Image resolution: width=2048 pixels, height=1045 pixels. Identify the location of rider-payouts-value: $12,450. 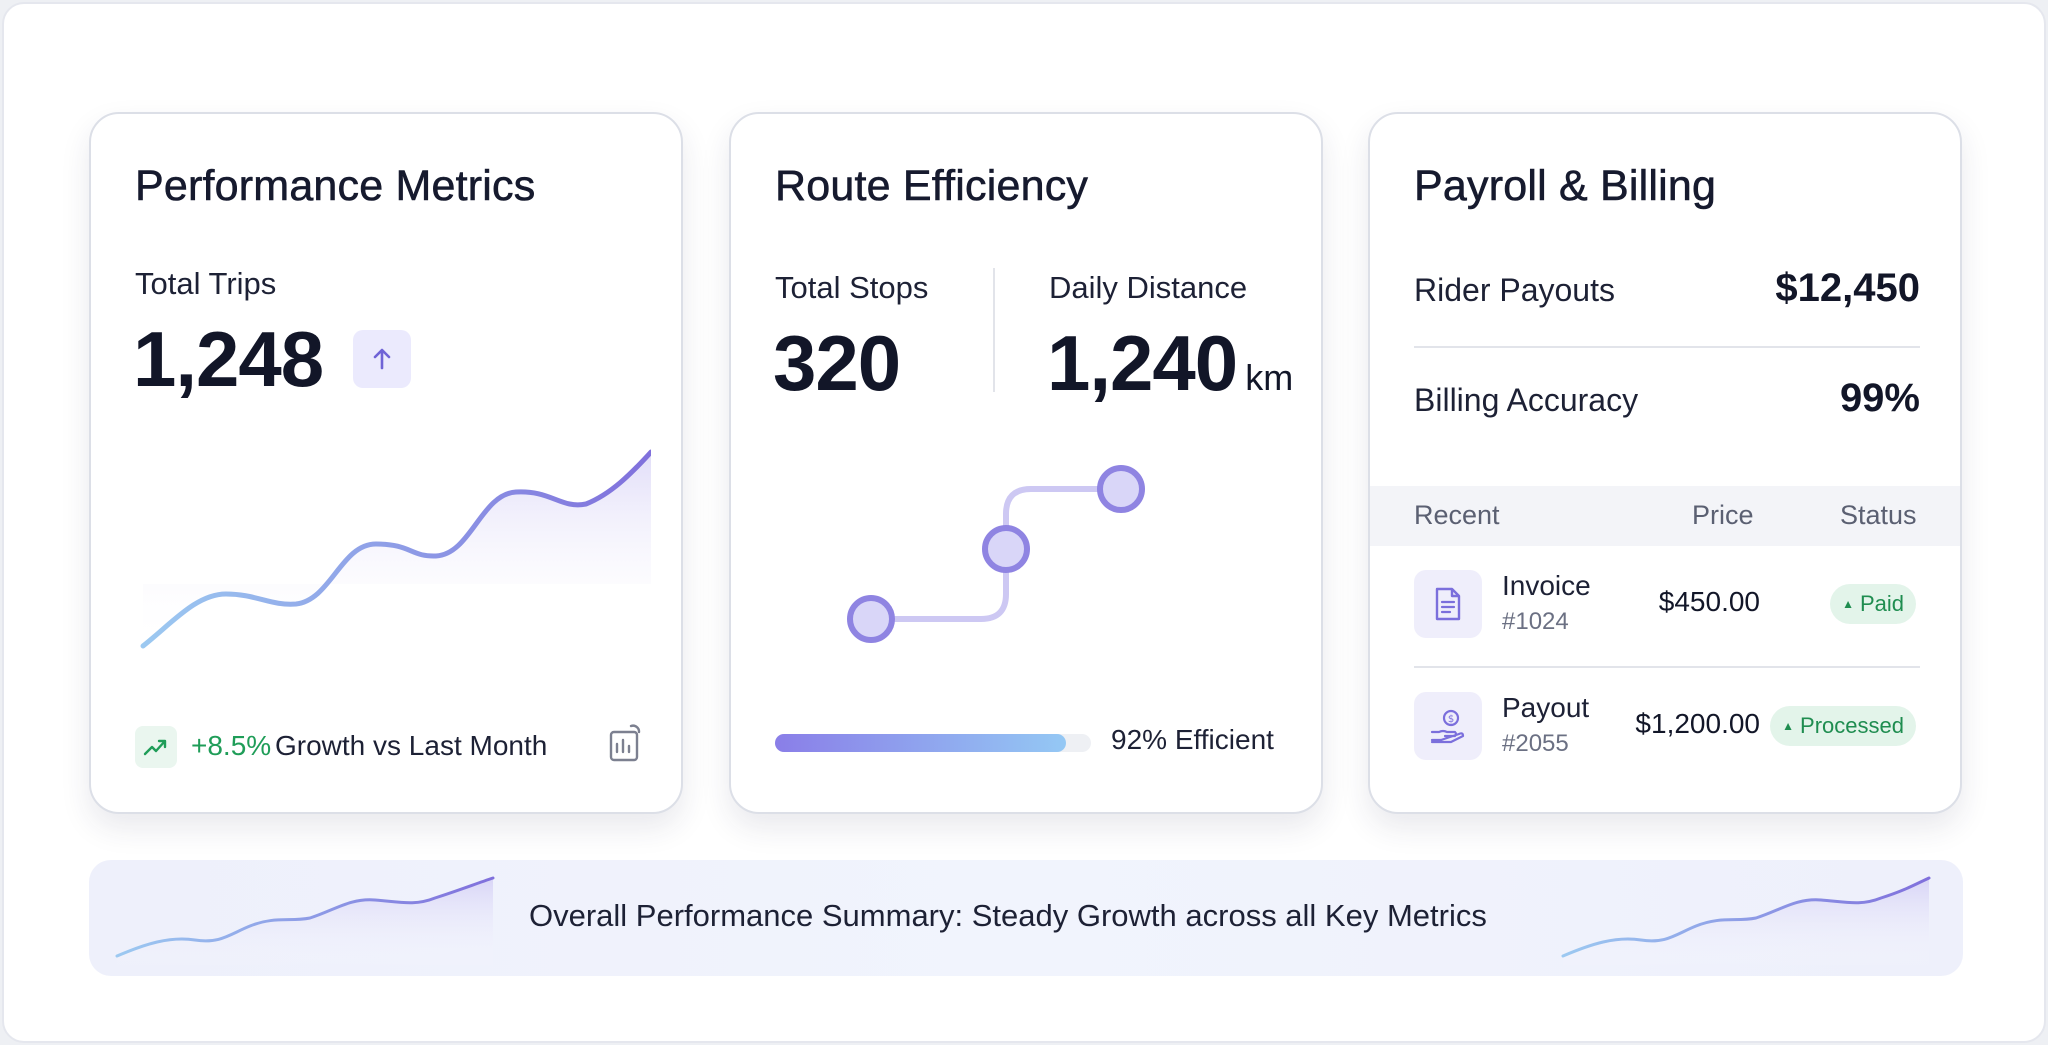
(1847, 288).